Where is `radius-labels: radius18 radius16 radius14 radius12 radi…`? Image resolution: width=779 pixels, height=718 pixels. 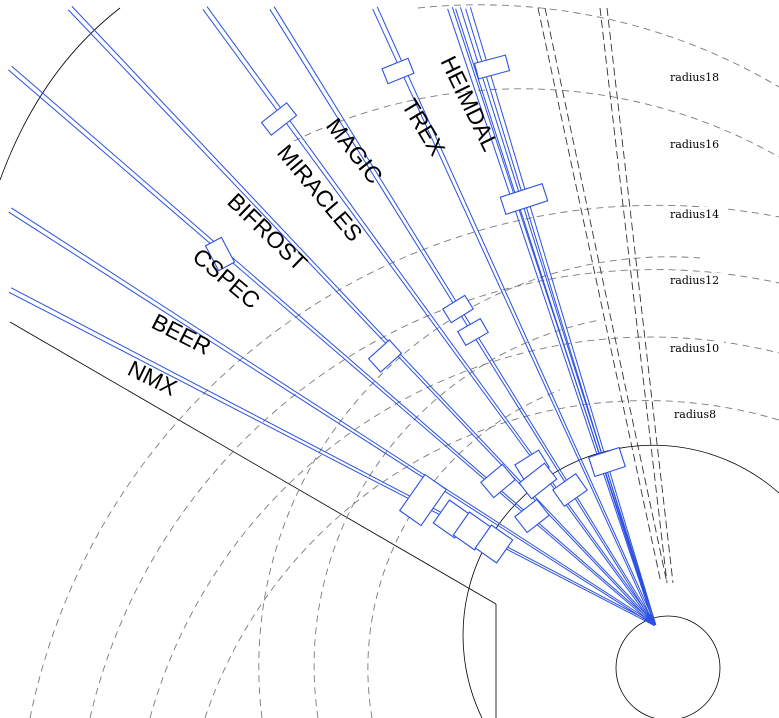 radius-labels: radius18 radius16 radius14 radius12 radi… is located at coordinates (696, 245).